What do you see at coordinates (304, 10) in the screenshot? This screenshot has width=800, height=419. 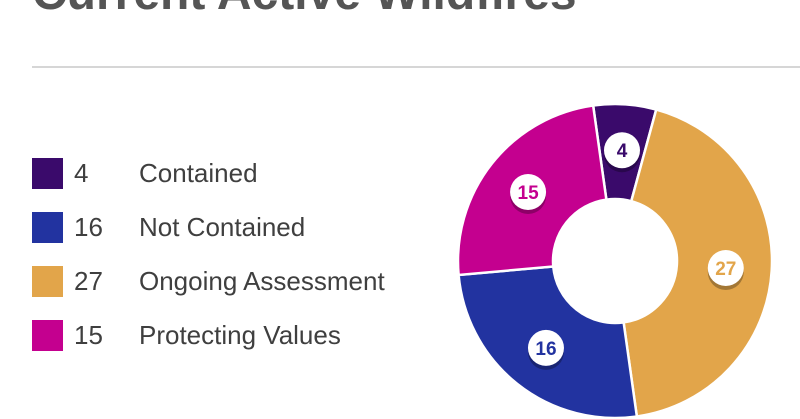 I see `page-title: Current Active Wildfires` at bounding box center [304, 10].